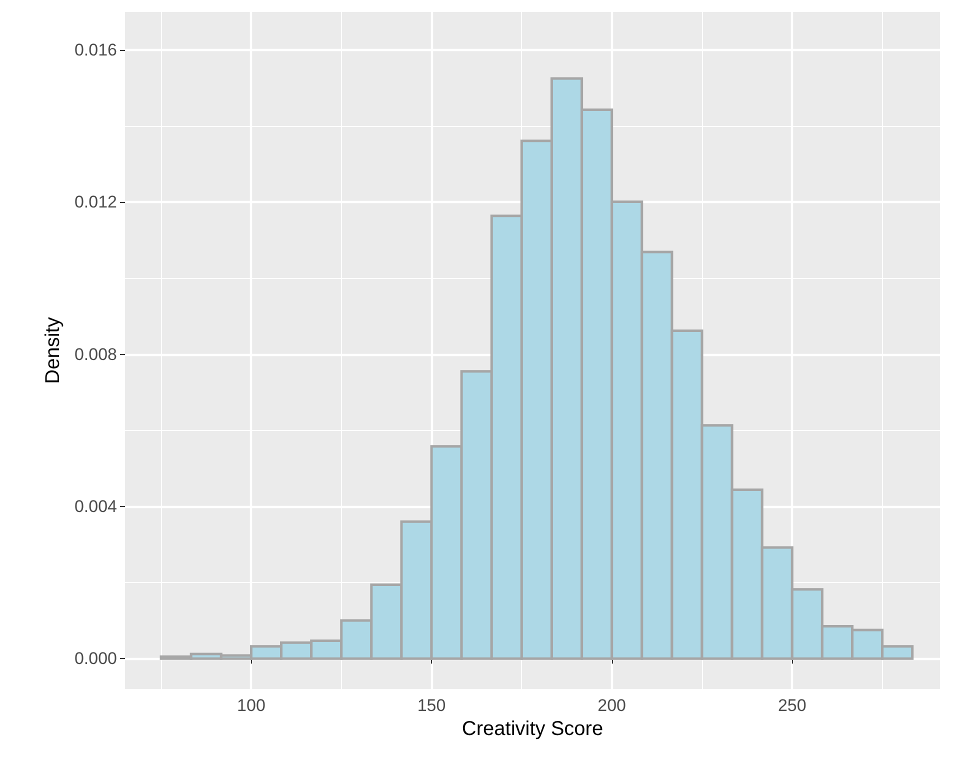  What do you see at coordinates (53, 350) in the screenshot?
I see `y-axis-title: Density` at bounding box center [53, 350].